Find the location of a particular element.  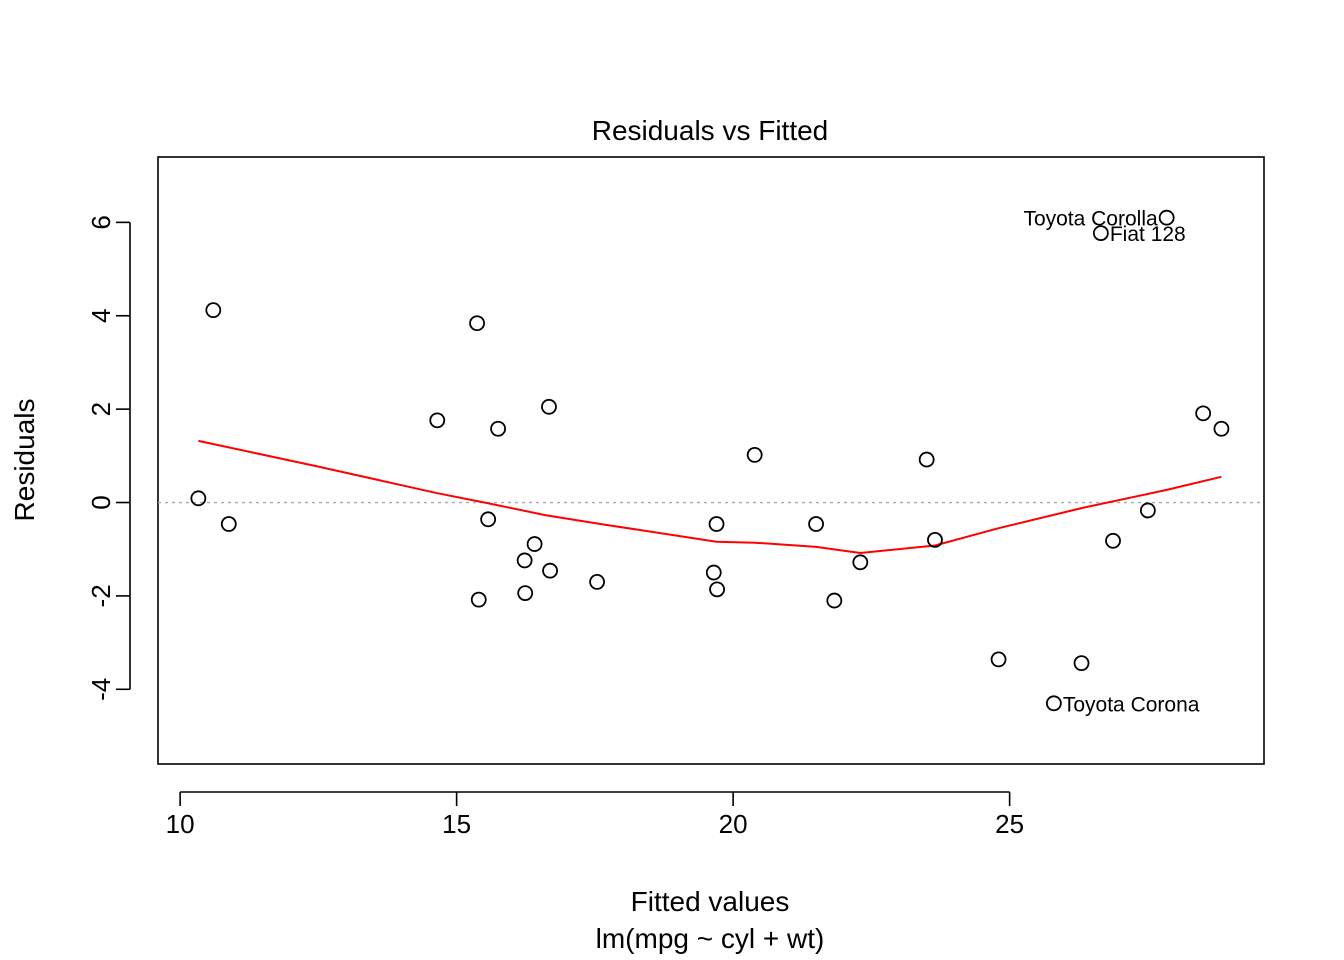

x-tick-label: 10 is located at coordinates (180, 824).